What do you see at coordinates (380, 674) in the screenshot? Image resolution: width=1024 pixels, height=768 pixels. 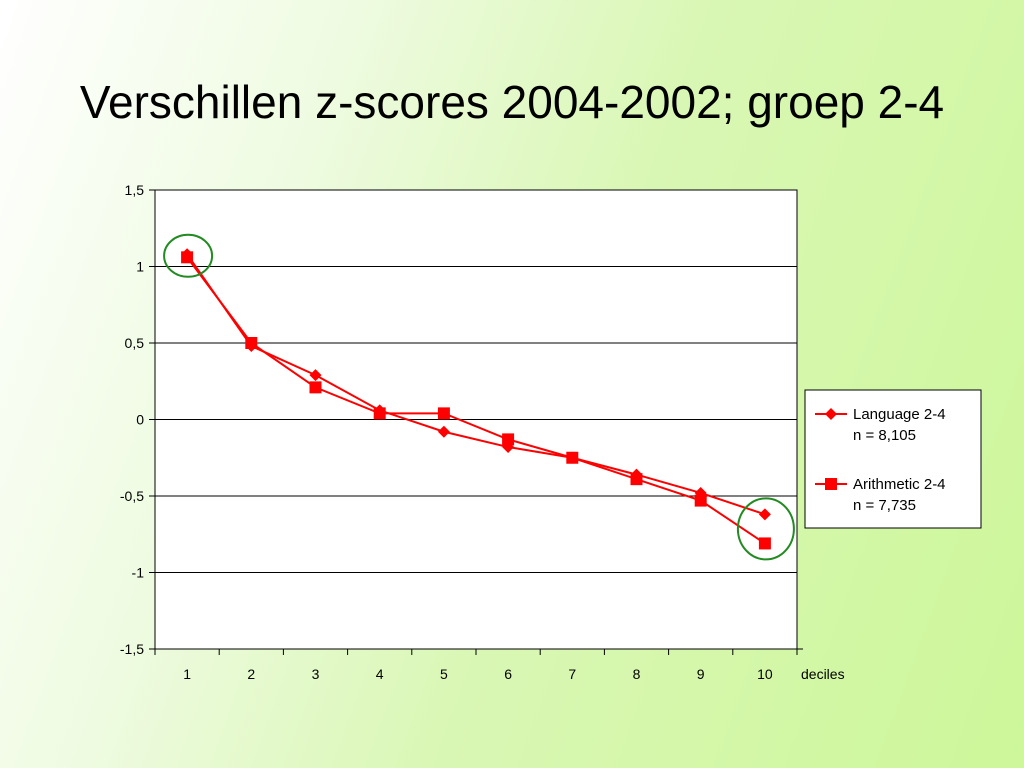 I see `x-tick-label: 4` at bounding box center [380, 674].